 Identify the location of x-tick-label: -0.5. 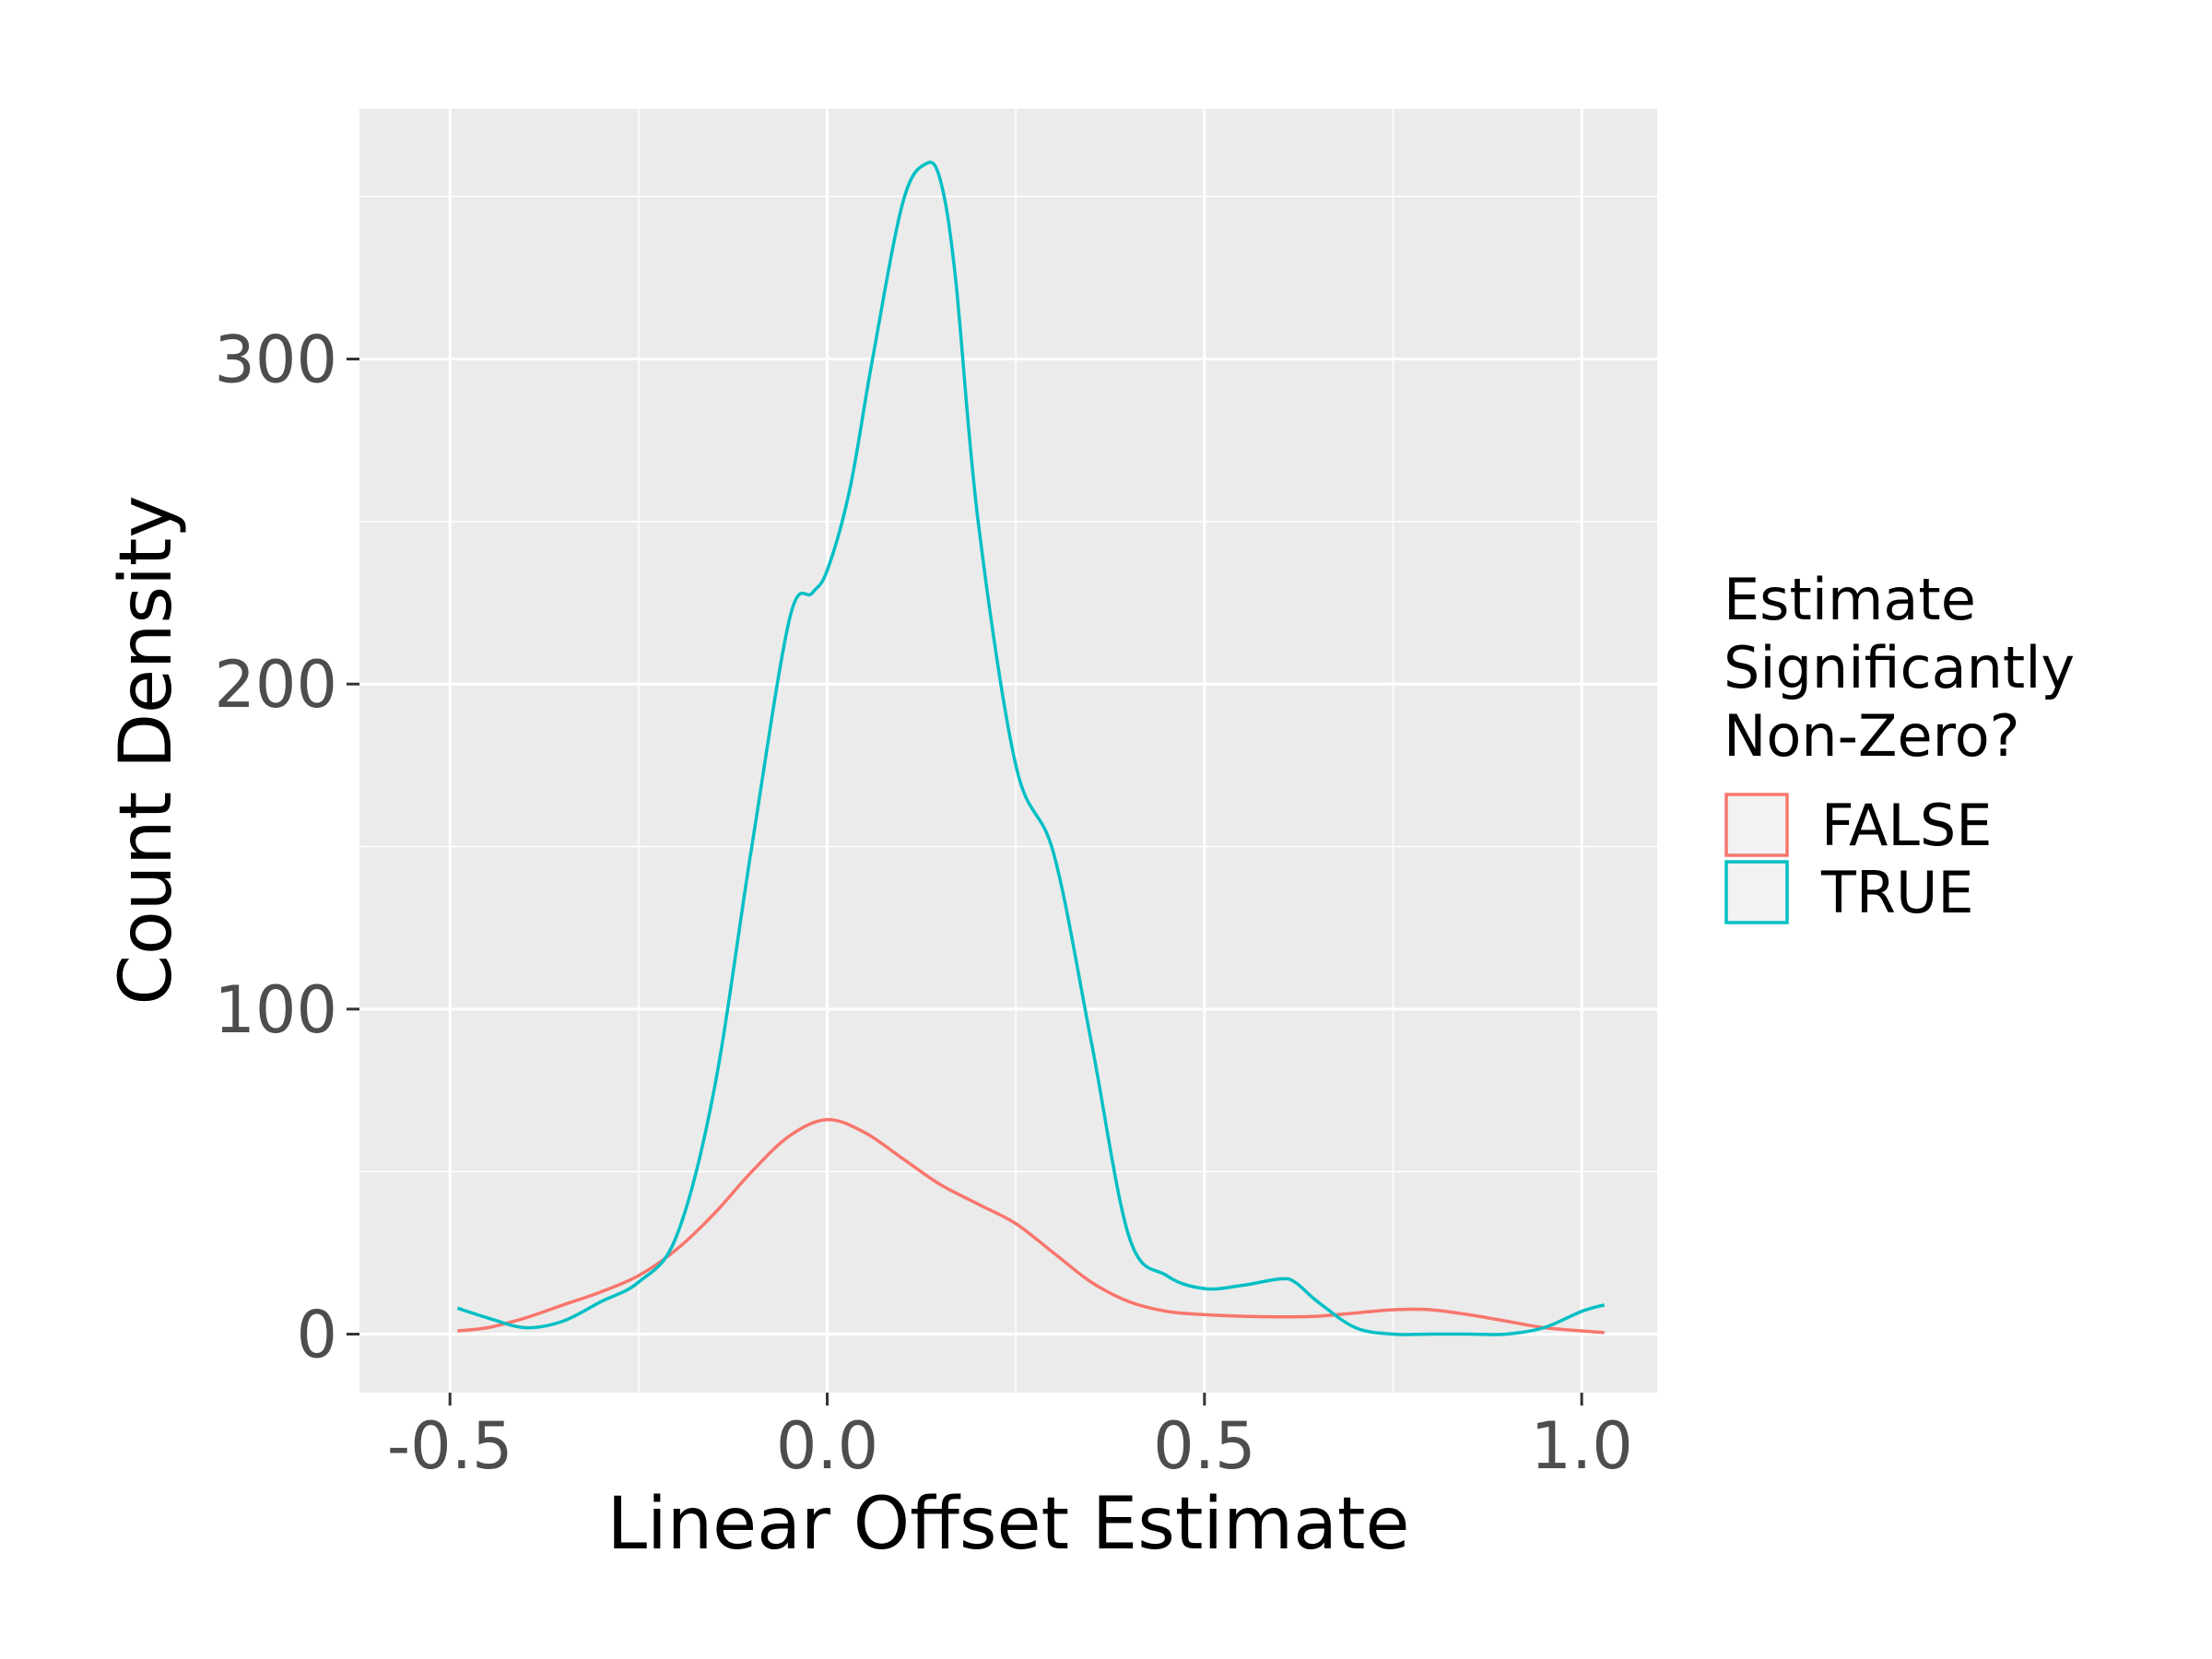
(450, 1446).